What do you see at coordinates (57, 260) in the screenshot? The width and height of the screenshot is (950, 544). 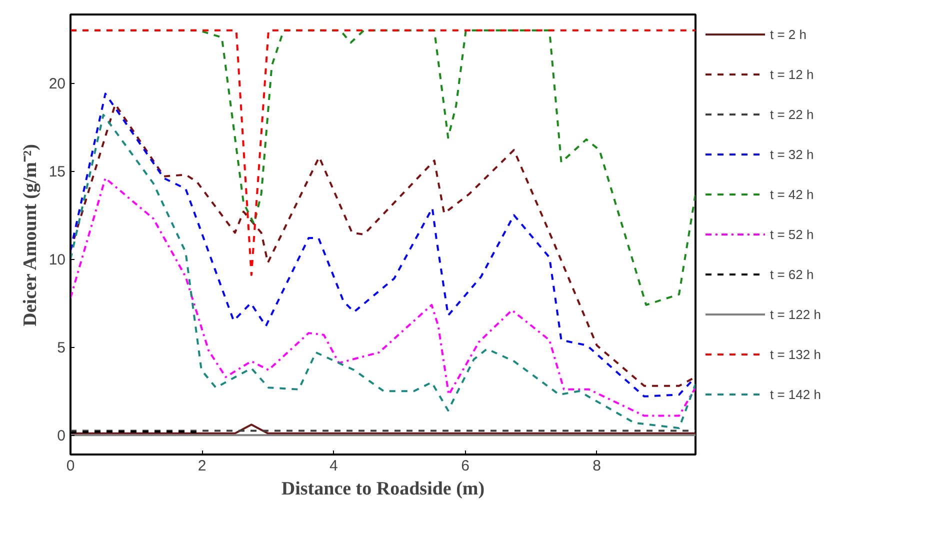 I see `y-tick-label: 10` at bounding box center [57, 260].